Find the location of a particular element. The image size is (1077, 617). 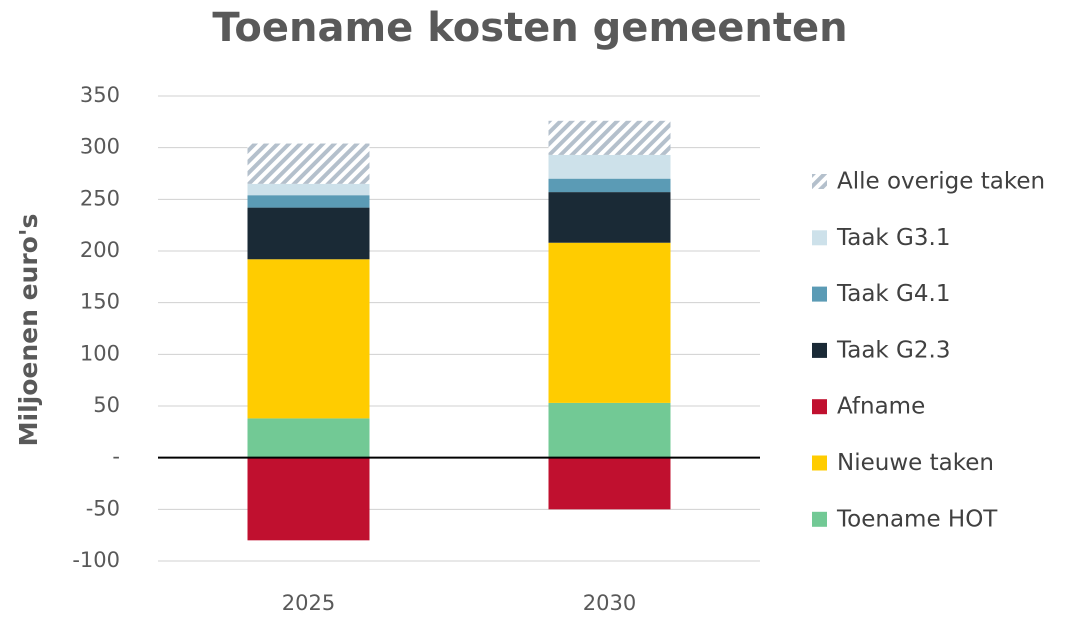

y-tick-label: 150 is located at coordinates (100, 302).